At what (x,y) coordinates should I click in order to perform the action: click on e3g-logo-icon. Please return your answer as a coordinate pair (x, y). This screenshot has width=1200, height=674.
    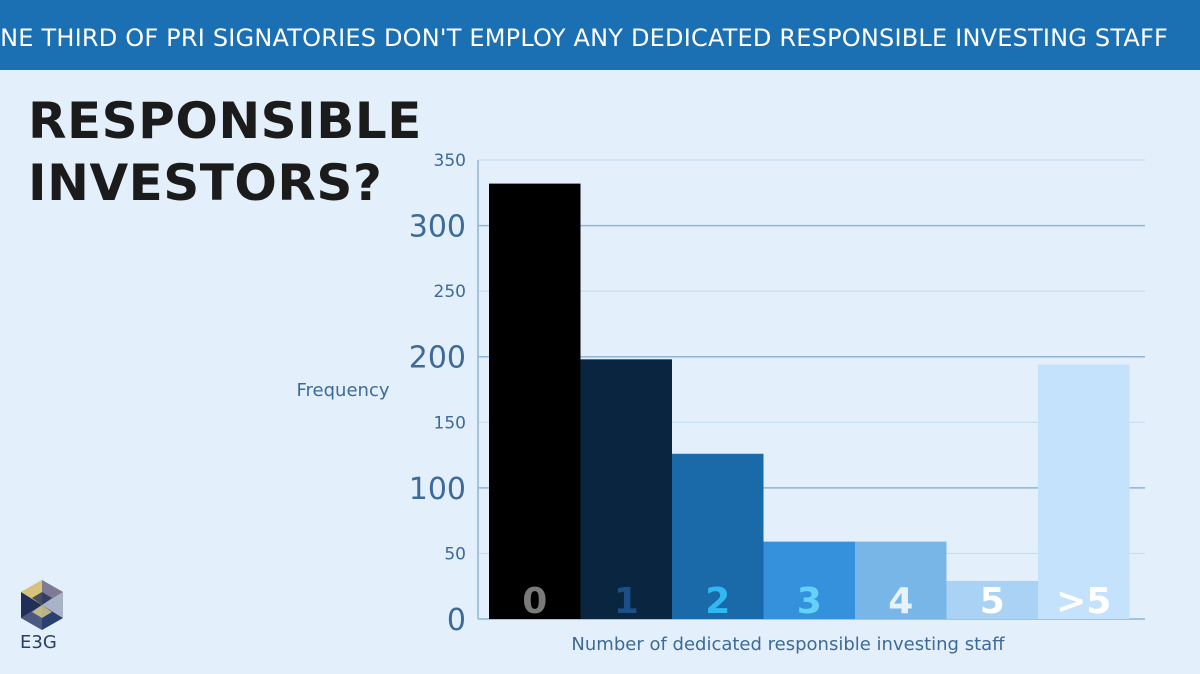
    Looking at the image, I should click on (42, 605).